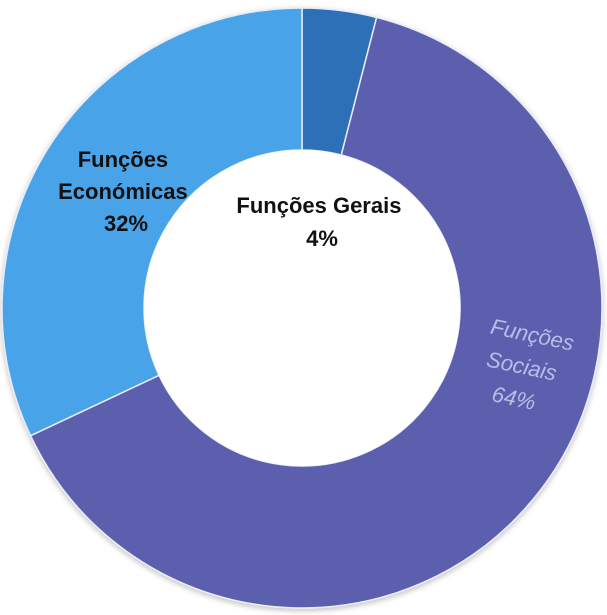 The image size is (607, 615). Describe the element at coordinates (123, 159) in the screenshot. I see `slice-label-funcoes-economicas-name-1: Funções` at that location.